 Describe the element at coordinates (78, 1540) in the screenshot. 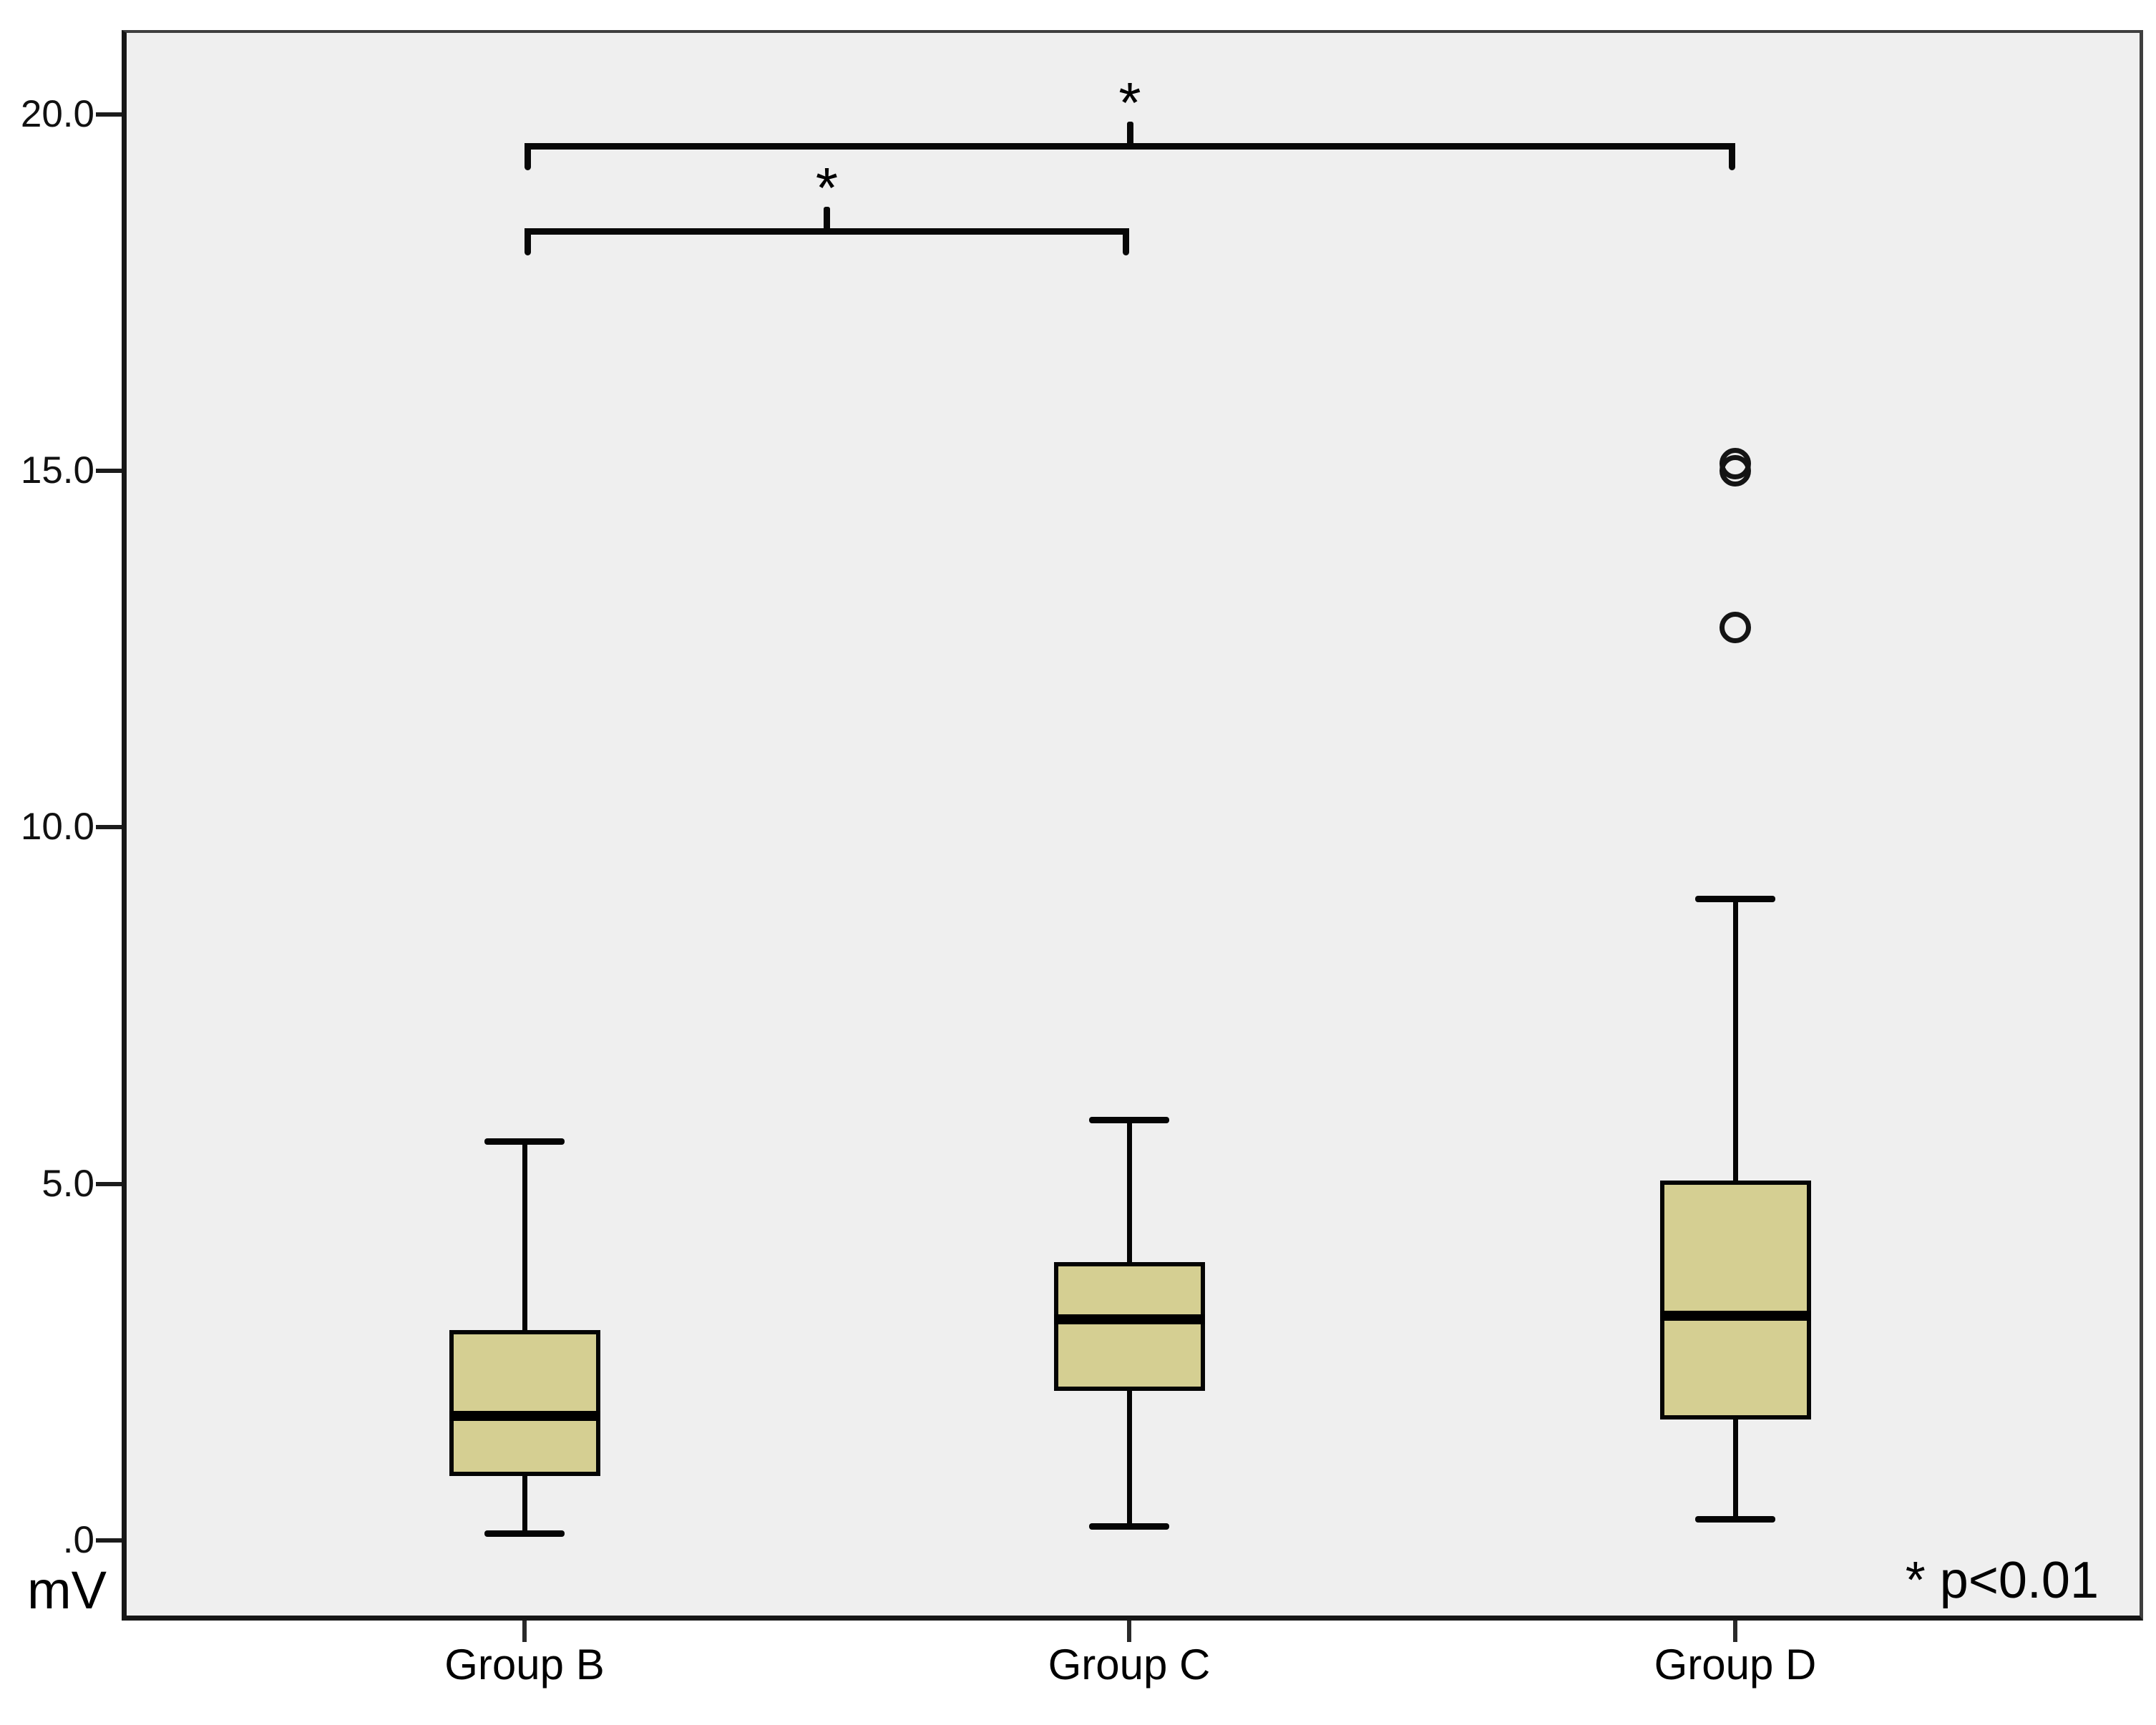

I see `y-tick-label: .0` at that location.